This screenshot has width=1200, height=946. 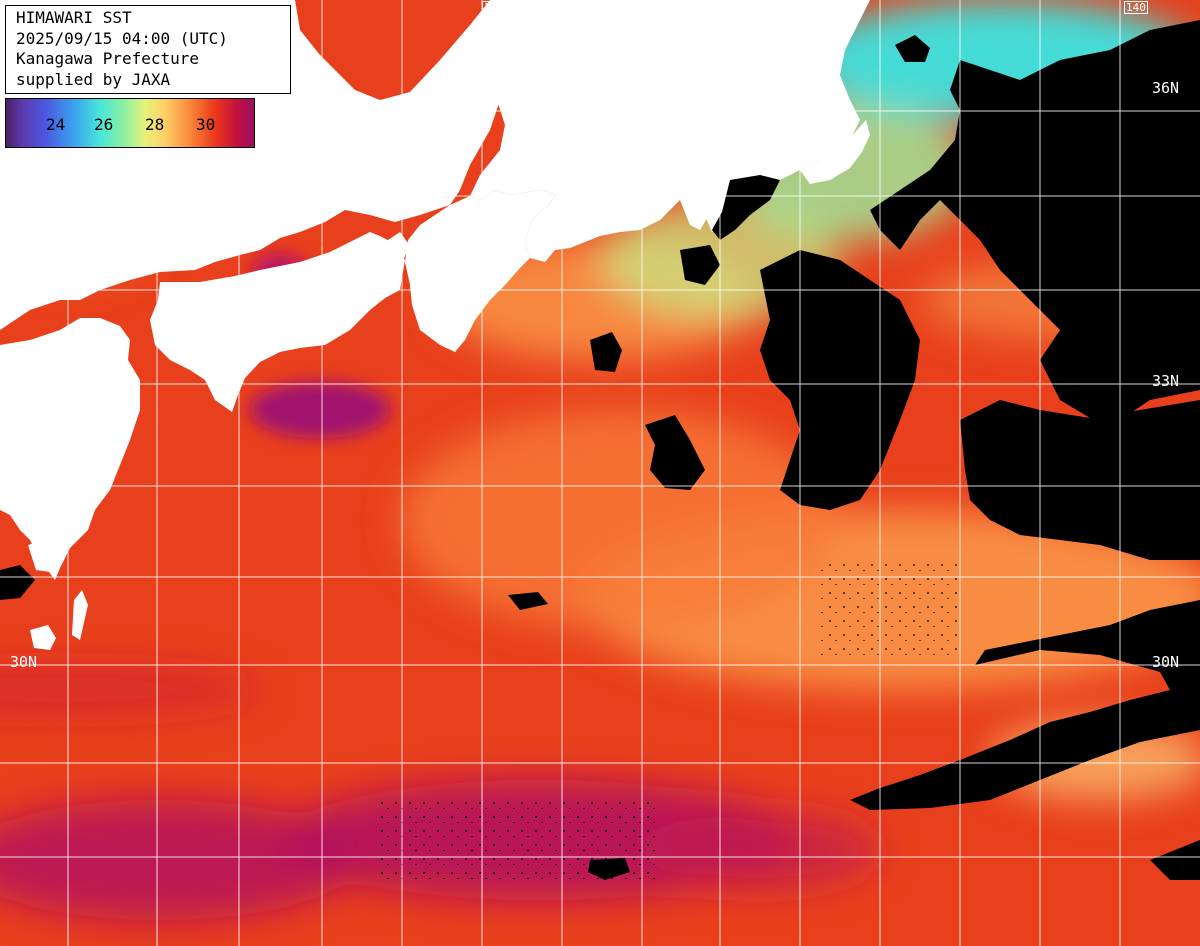 I want to click on cloud-speckle-east, so click(x=890, y=610).